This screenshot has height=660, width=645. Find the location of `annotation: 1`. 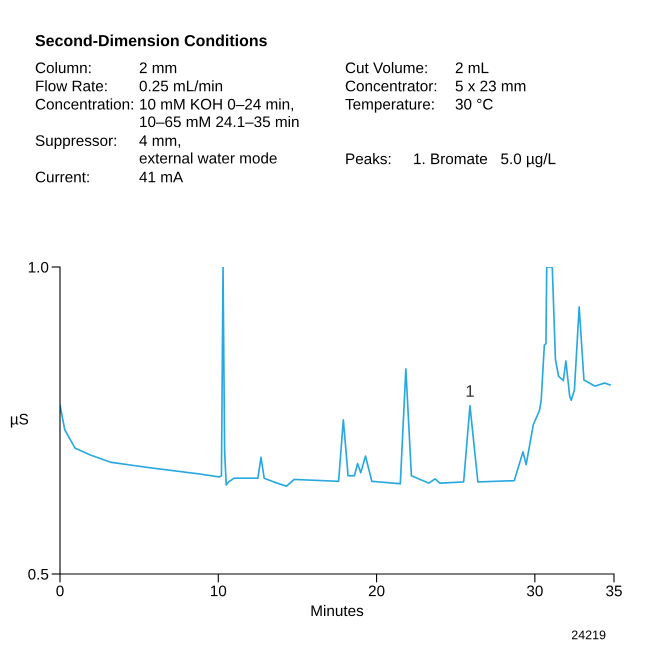

annotation: 1 is located at coordinates (470, 391).